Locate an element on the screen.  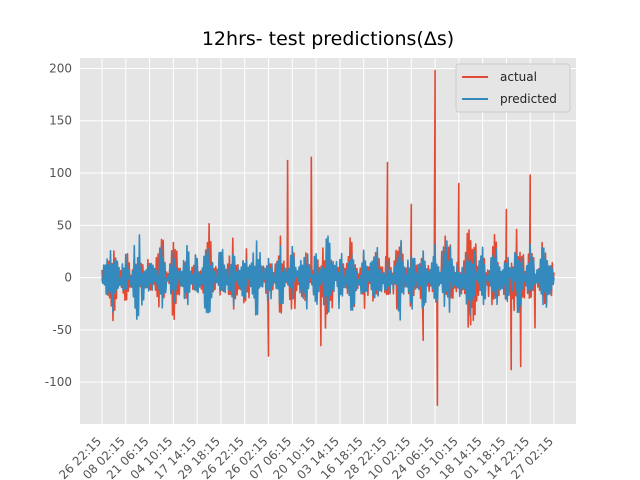
y-tick-label: -50 is located at coordinates (62, 330).